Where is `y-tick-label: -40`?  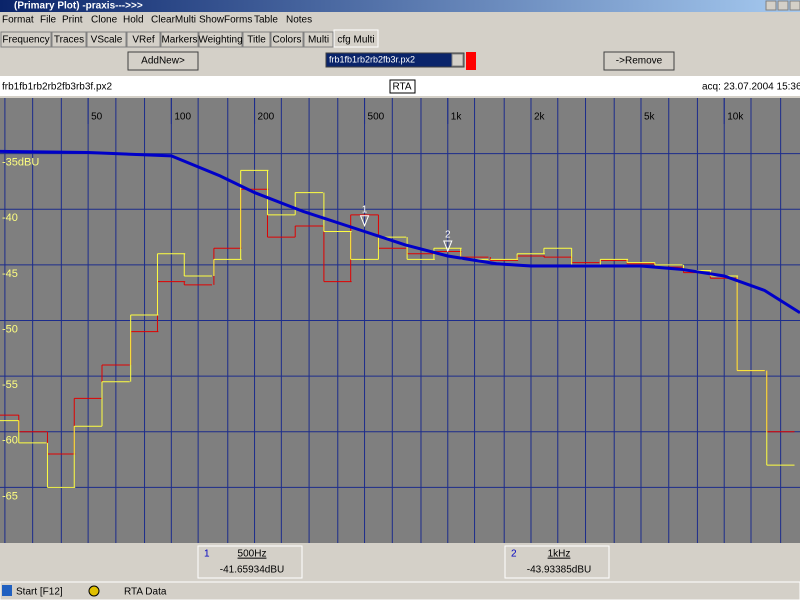
y-tick-label: -40 is located at coordinates (10, 218).